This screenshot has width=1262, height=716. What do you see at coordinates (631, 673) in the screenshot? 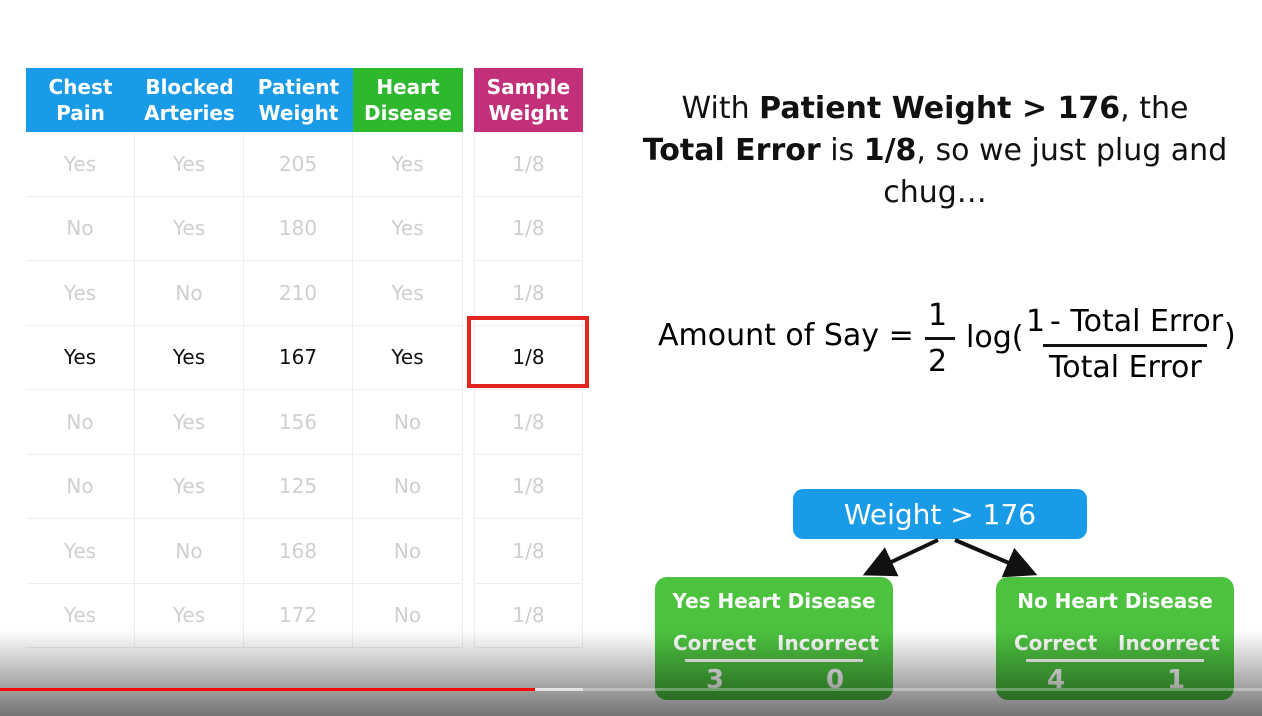
I see `video-overlay` at bounding box center [631, 673].